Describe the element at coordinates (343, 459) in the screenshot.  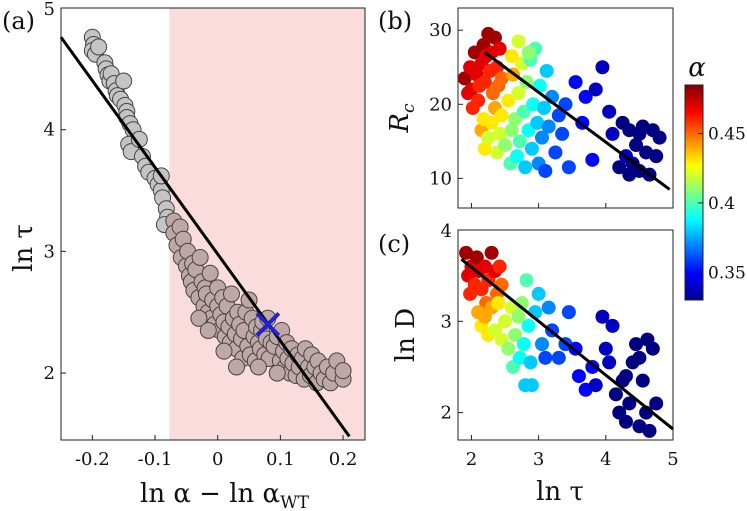
I see `x-tick-label: 0.2` at that location.